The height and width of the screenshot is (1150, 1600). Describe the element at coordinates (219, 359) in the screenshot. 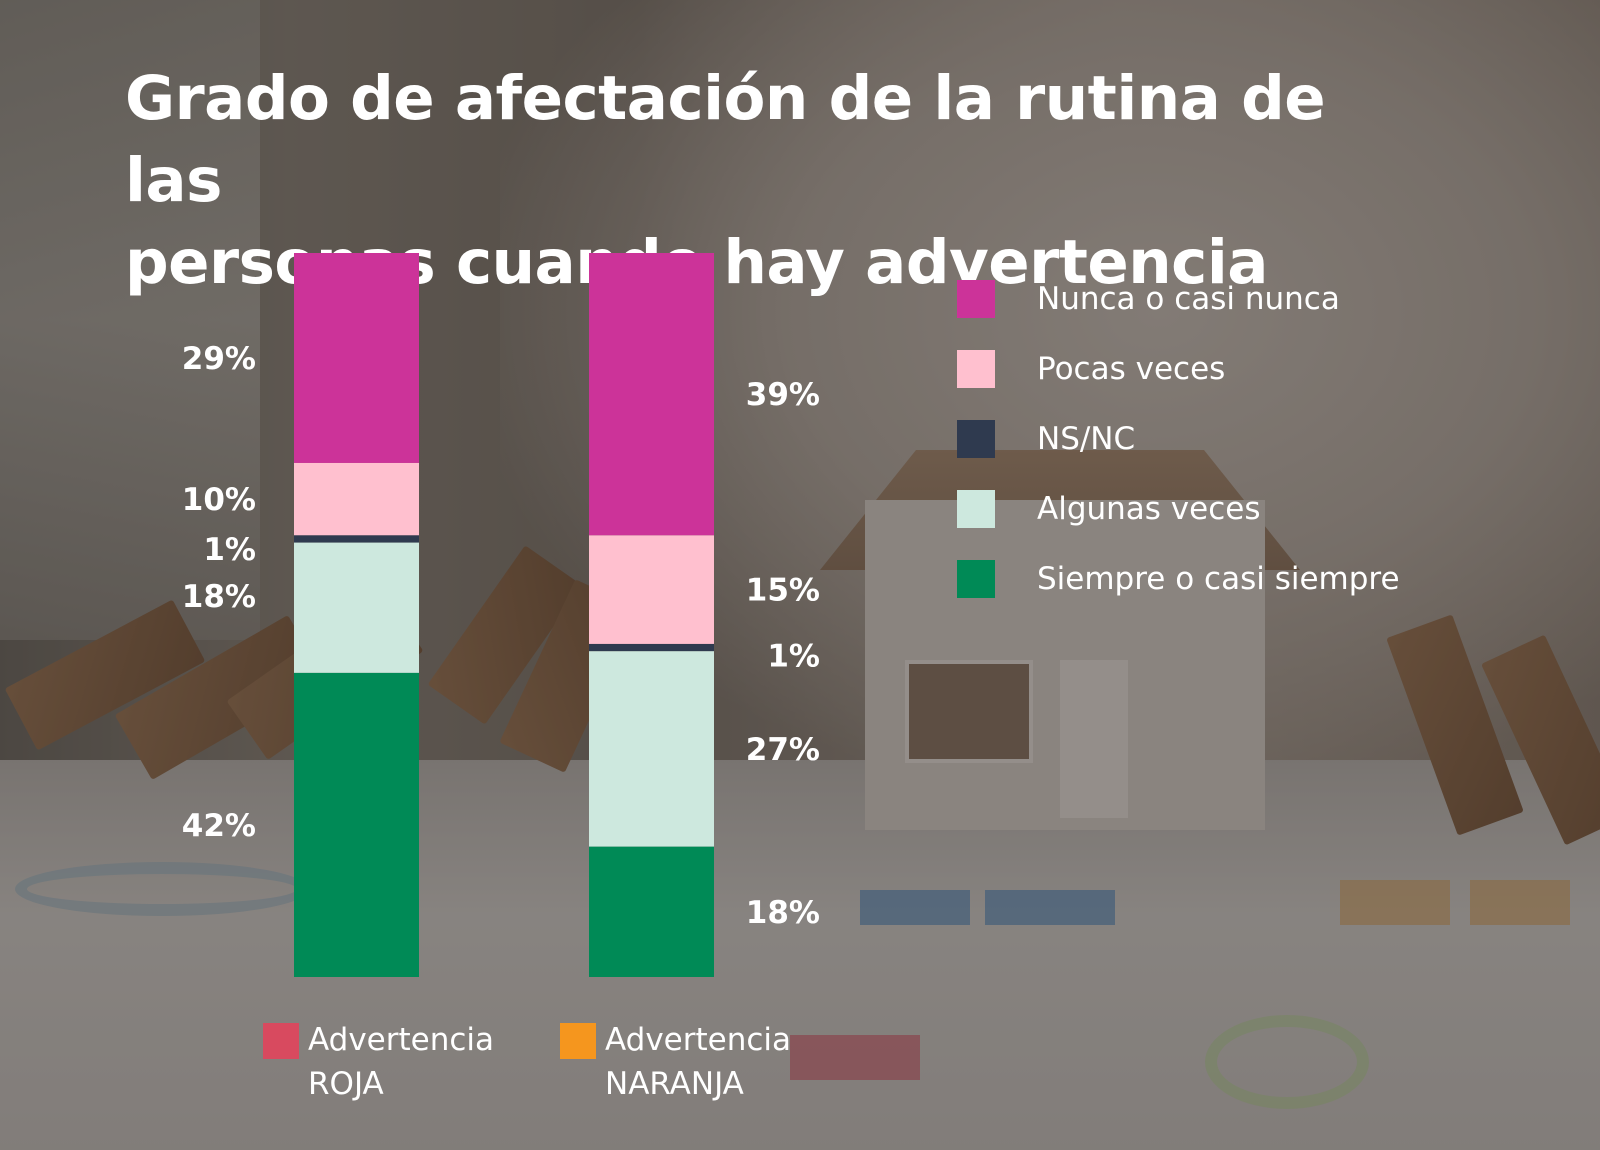

I see `data-label-roja-nunca: 29%` at that location.